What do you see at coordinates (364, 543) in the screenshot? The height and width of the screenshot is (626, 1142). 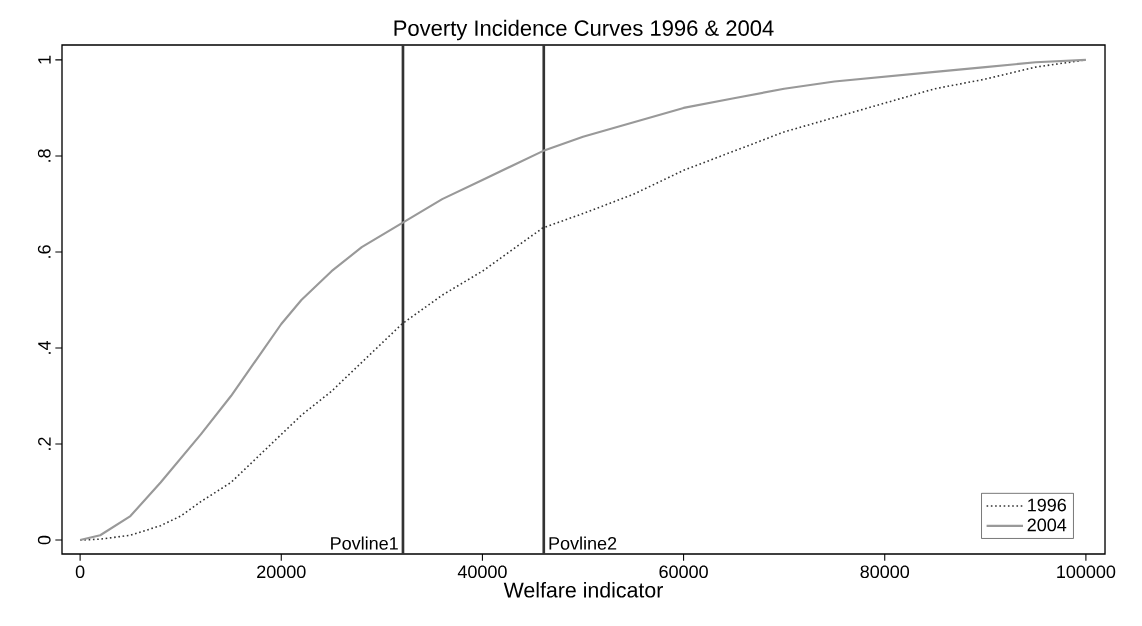 I see `ref-line-label: Povline1` at bounding box center [364, 543].